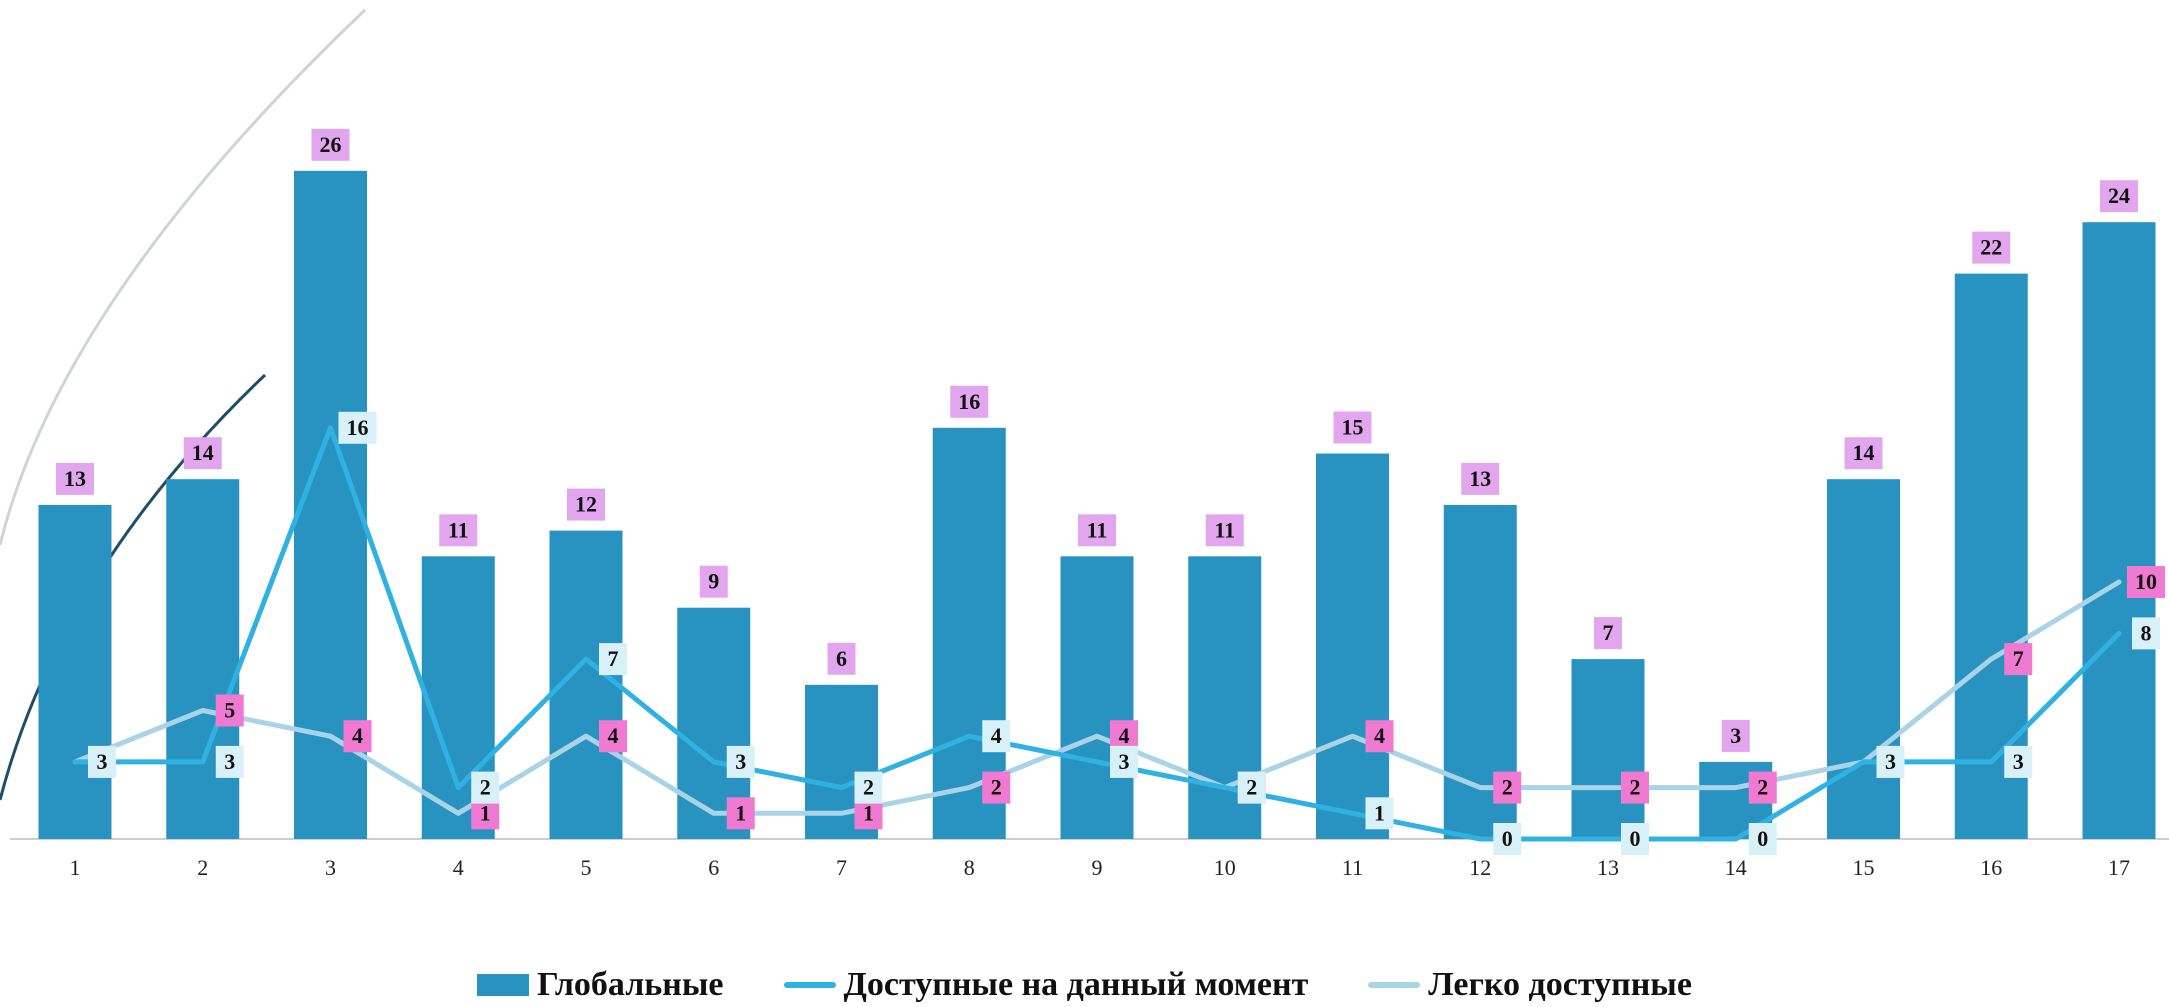  Describe the element at coordinates (740, 761) in the screenshot. I see `available-value-label-6: 3` at that location.